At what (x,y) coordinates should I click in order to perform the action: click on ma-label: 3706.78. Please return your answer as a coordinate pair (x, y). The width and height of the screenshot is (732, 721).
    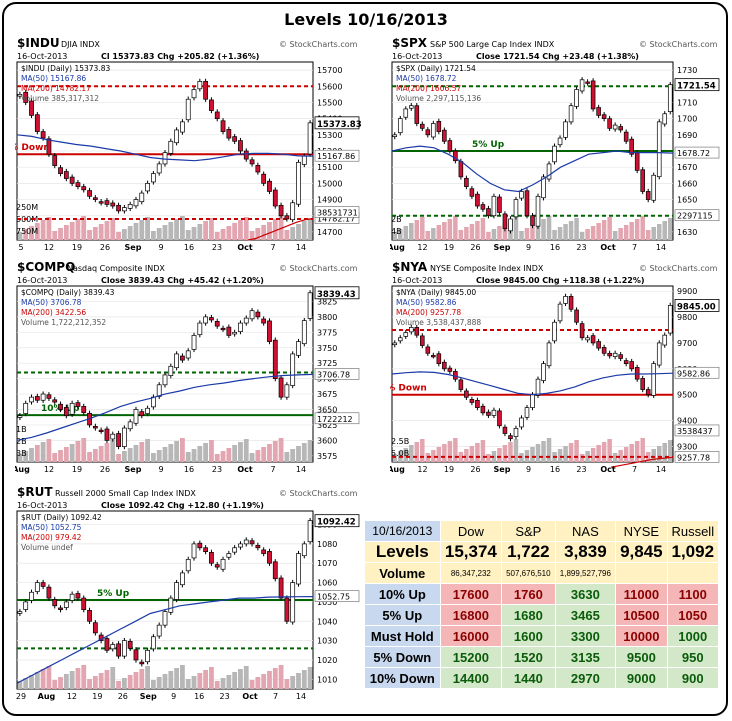
    Looking at the image, I should click on (333, 374).